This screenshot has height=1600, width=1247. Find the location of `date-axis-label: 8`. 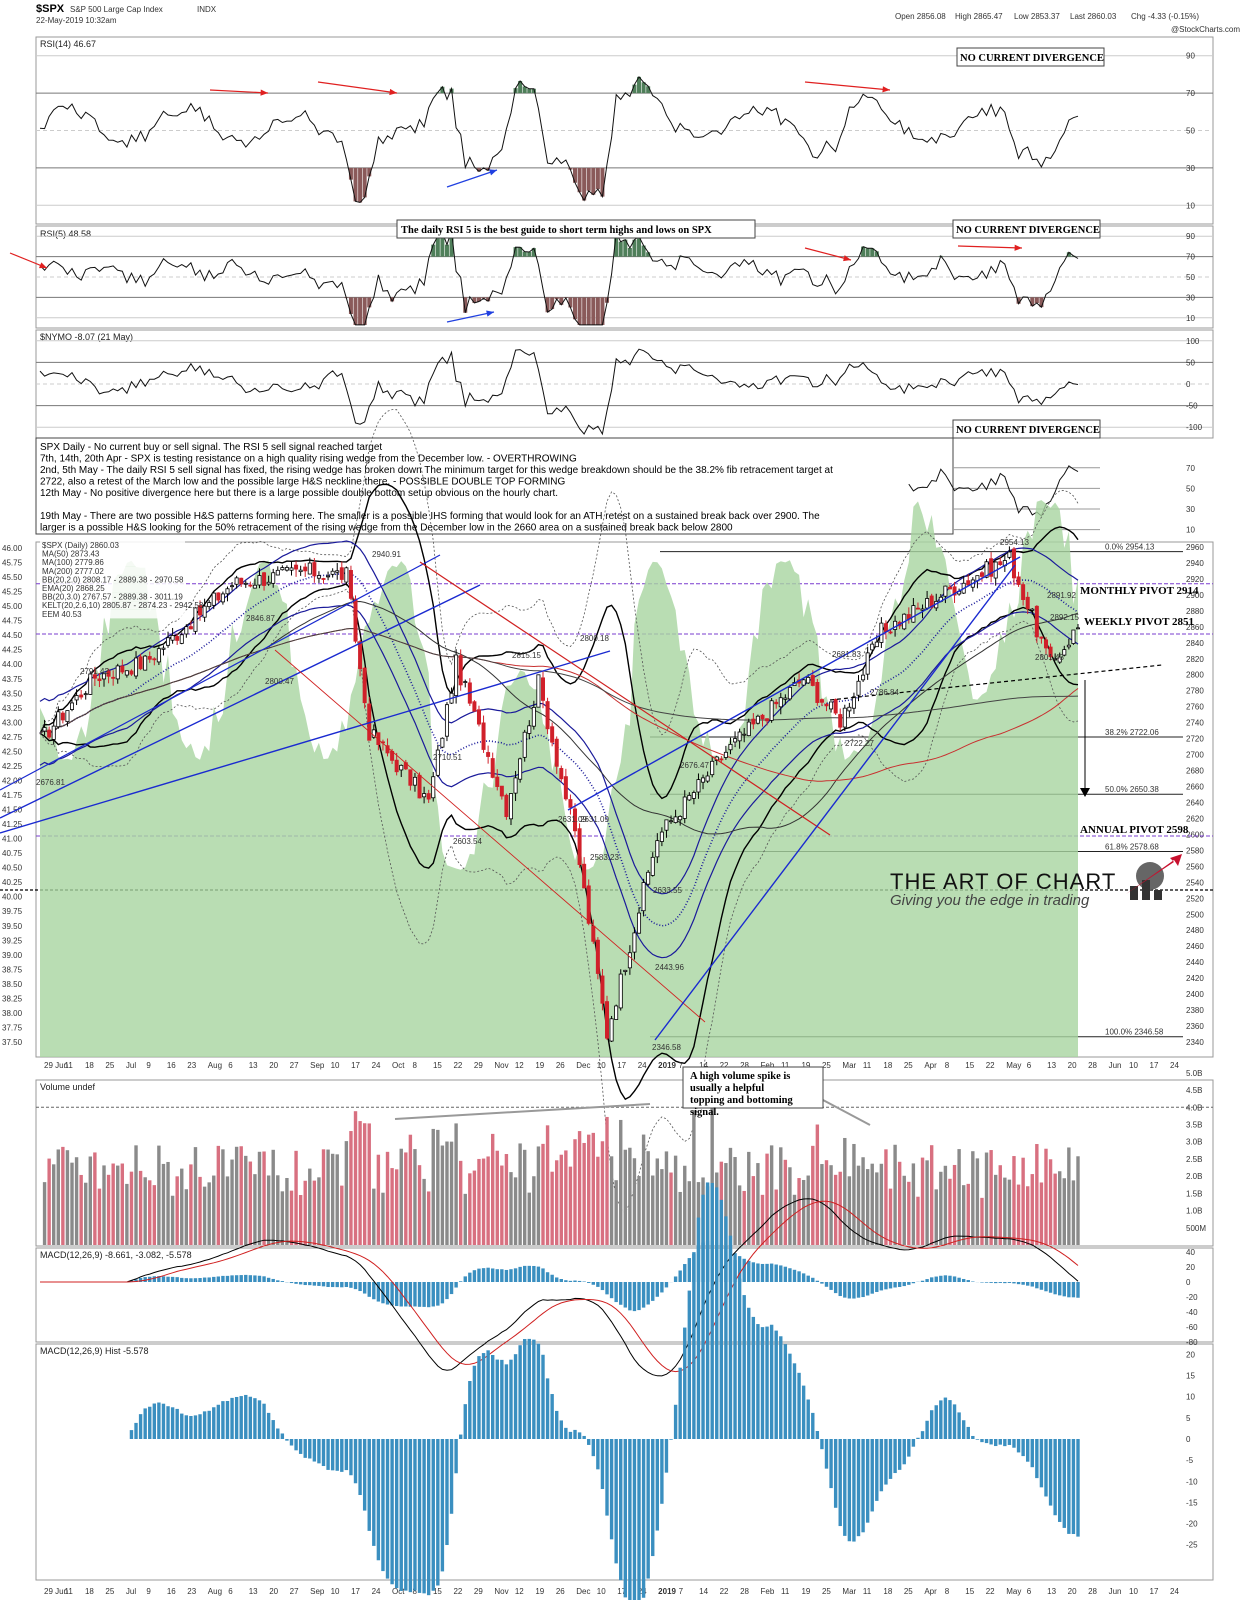

date-axis-label: 8 is located at coordinates (947, 1065).